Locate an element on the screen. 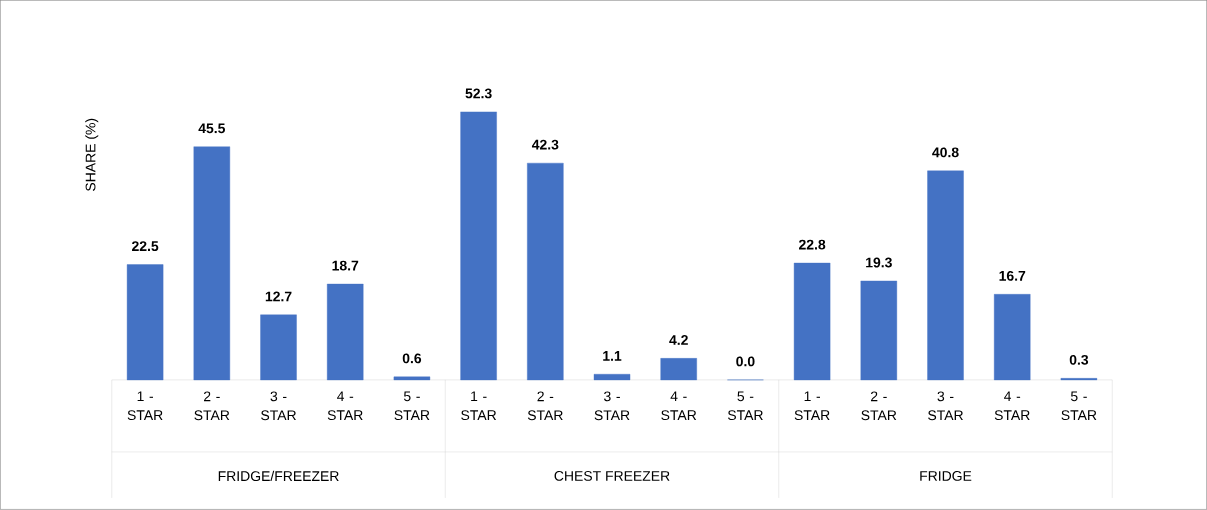 This screenshot has width=1207, height=510. text: FRIDGE/FREEZER is located at coordinates (278, 476).